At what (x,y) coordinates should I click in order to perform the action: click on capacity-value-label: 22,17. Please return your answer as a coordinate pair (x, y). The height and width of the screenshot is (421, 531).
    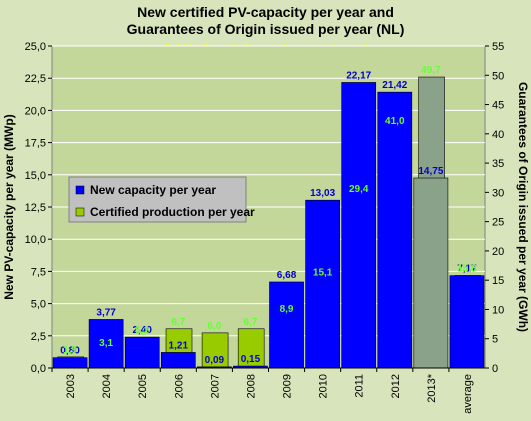
    Looking at the image, I should click on (358, 75).